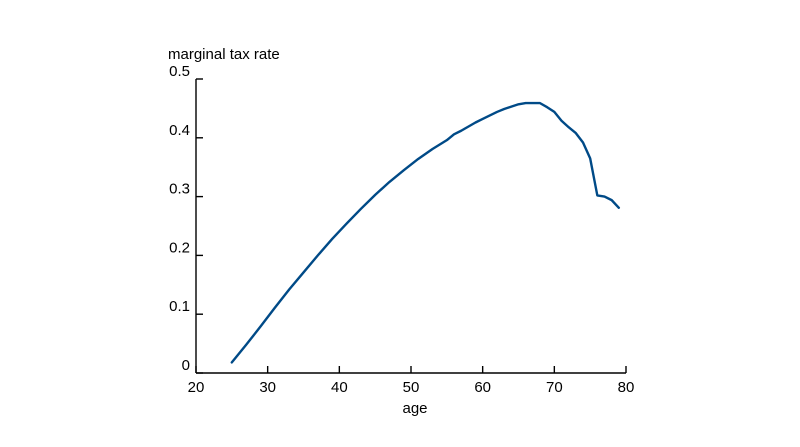  I want to click on x-axis-title: age, so click(414, 408).